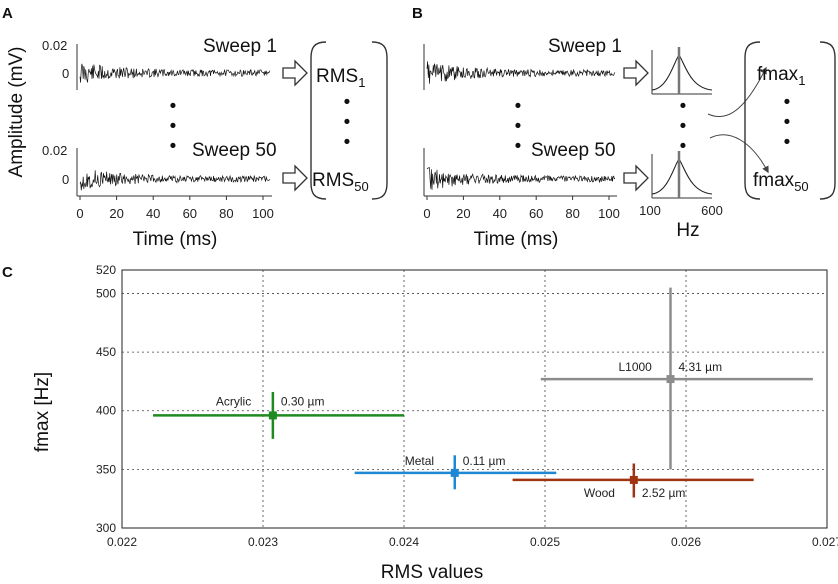  Describe the element at coordinates (190, 213) in the screenshot. I see `panel-a-xtick-label: 60` at that location.